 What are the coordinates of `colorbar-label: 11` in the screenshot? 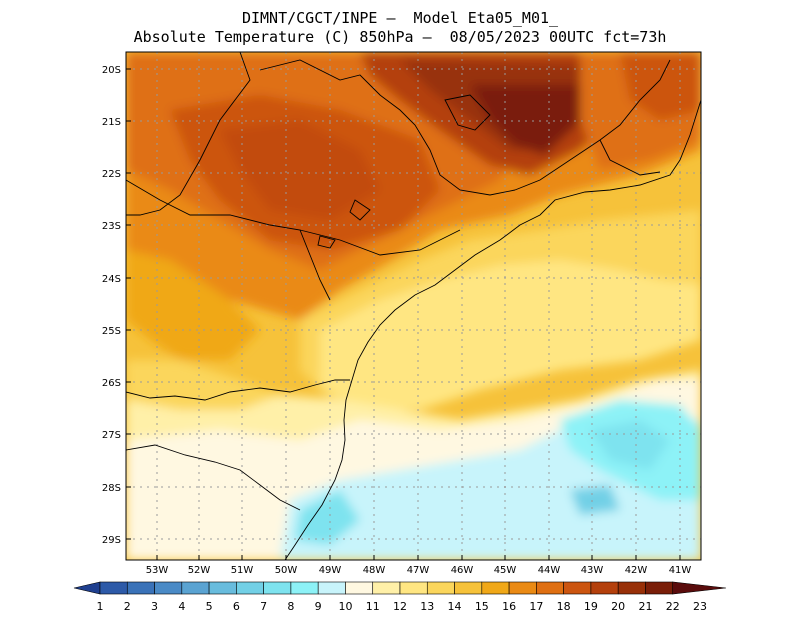 It's located at (373, 606).